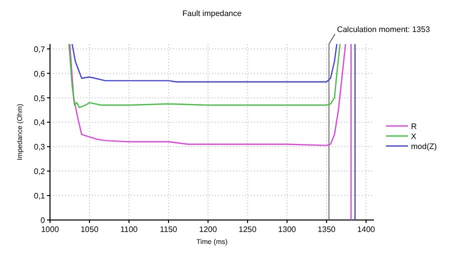 This screenshot has height=264, width=474. Describe the element at coordinates (204, 76) in the screenshot. I see `line-series` at that location.